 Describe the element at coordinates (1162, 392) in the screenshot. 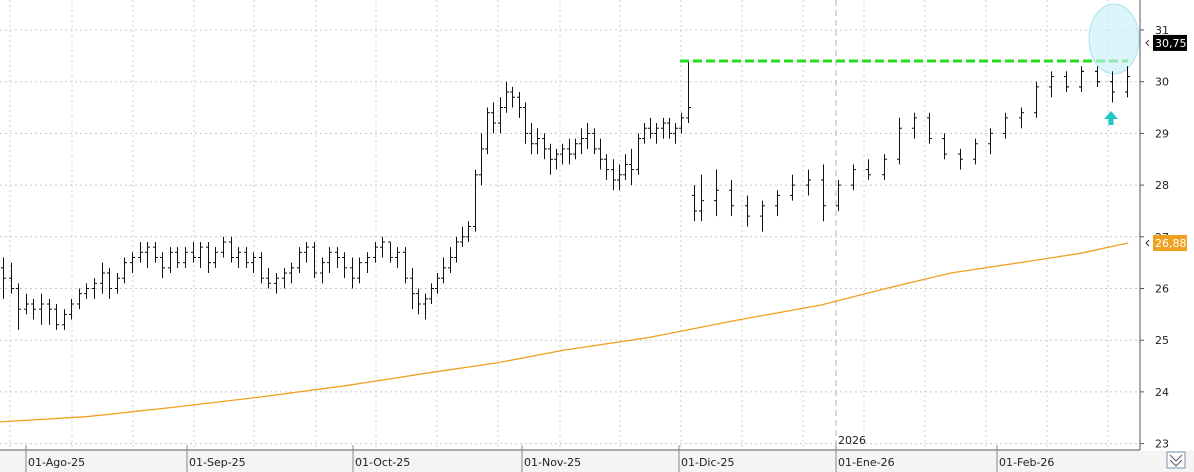

I see `y-tick-label: 24` at that location.